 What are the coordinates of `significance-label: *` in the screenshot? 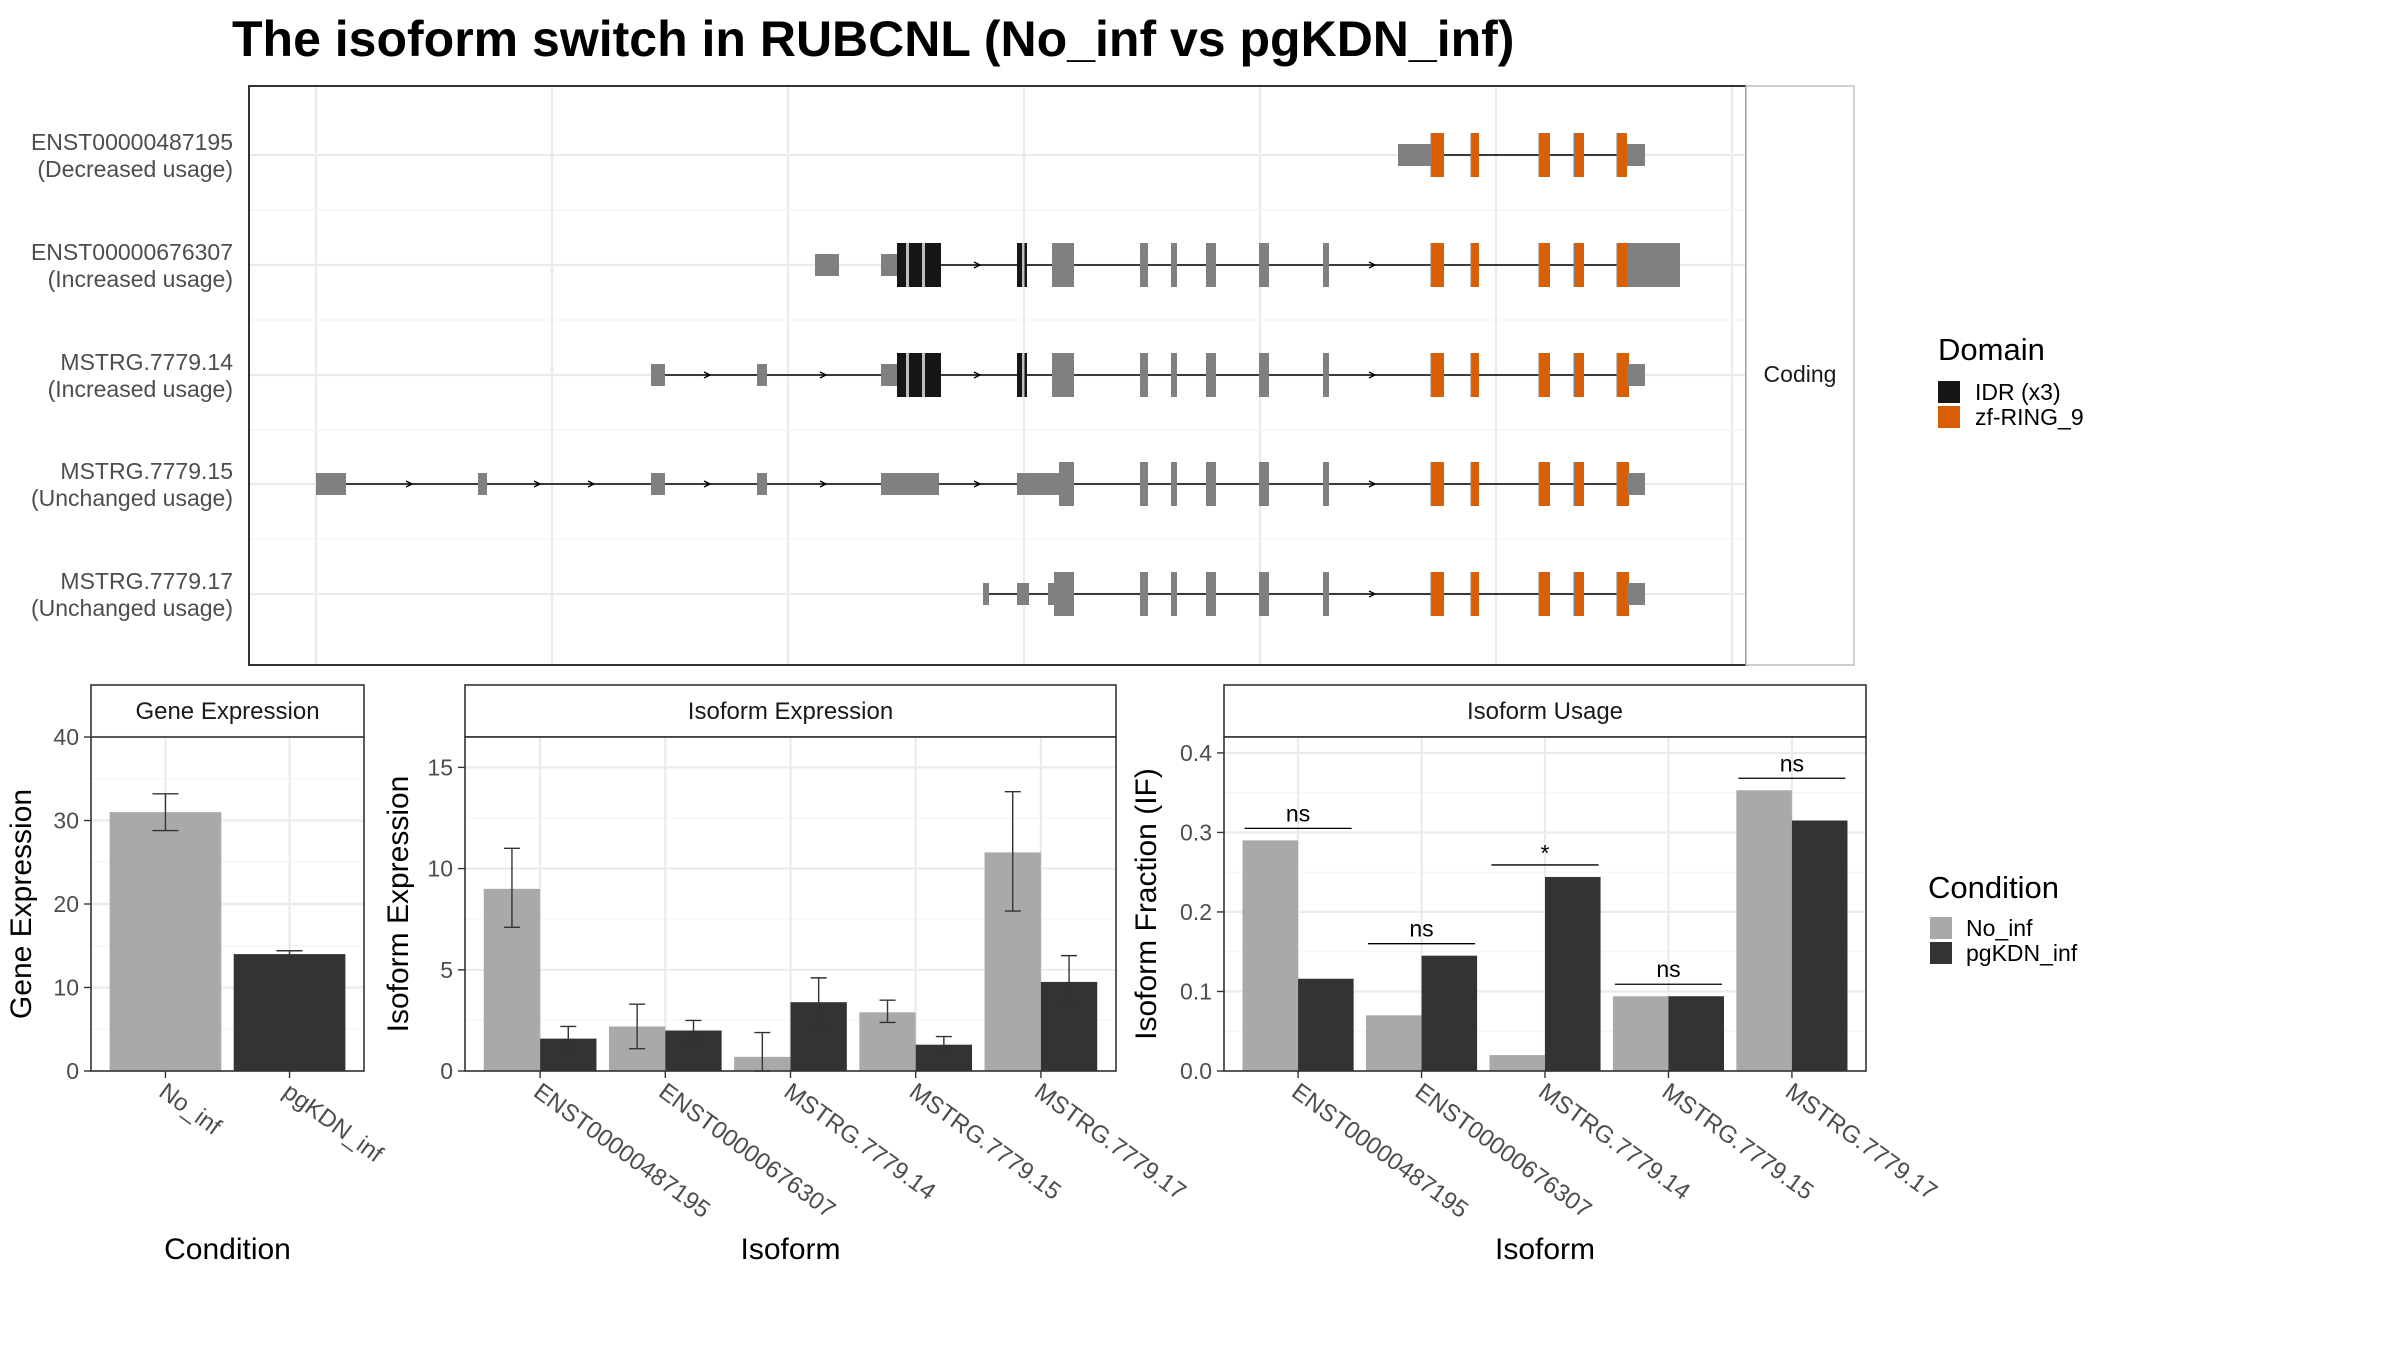 It's located at (1545, 853).